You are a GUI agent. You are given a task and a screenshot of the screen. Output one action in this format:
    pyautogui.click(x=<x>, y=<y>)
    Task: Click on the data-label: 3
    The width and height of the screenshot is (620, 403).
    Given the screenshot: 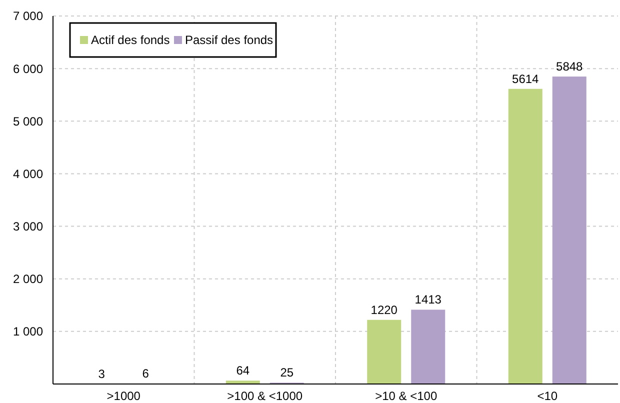 What is the action you would take?
    pyautogui.click(x=102, y=373)
    